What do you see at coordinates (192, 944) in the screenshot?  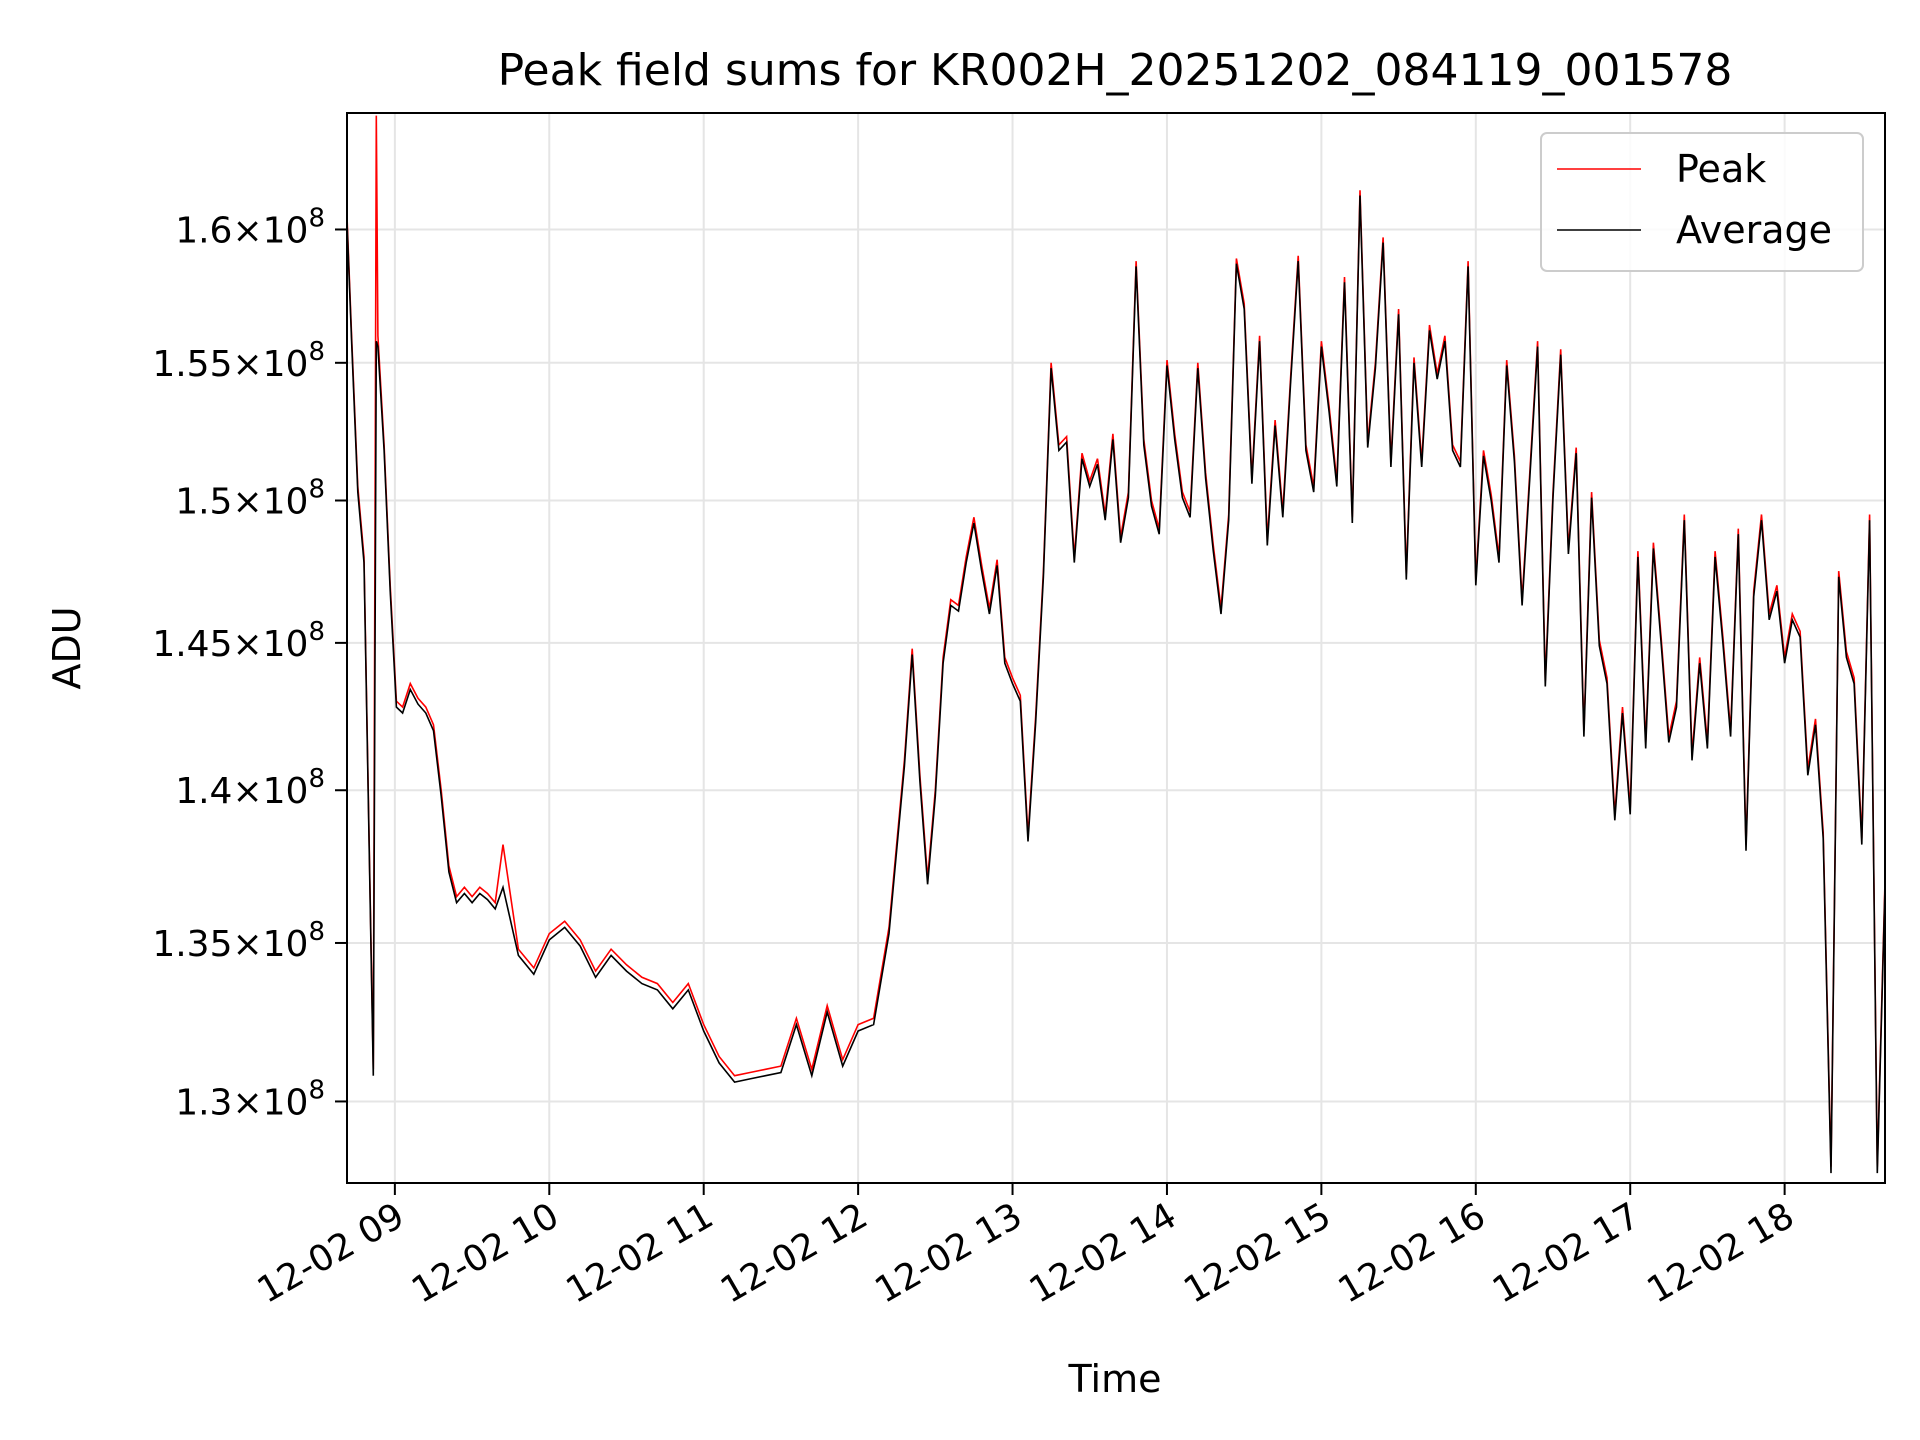 I see `y-tick-mantissa: 1.35` at bounding box center [192, 944].